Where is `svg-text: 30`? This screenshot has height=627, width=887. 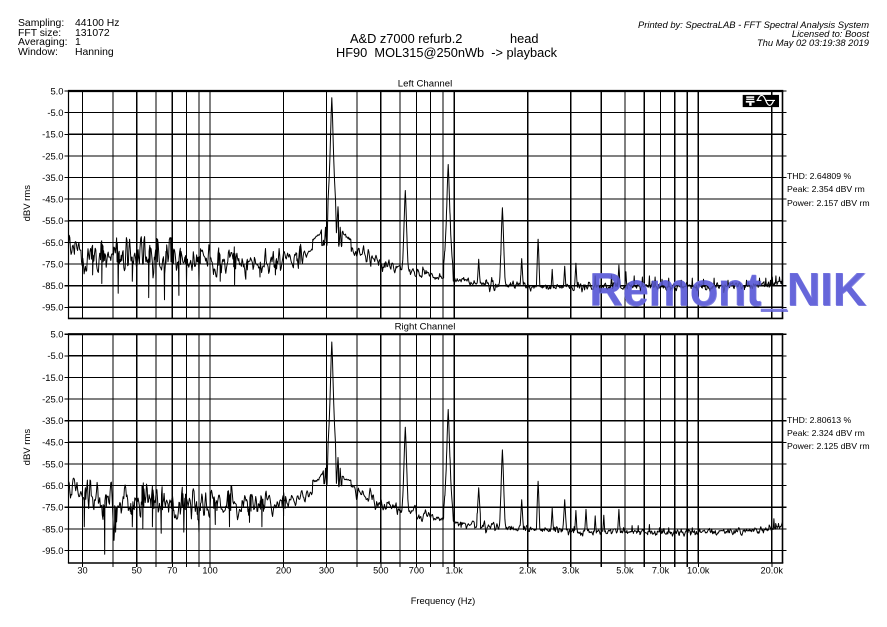 svg-text: 30 is located at coordinates (82, 571).